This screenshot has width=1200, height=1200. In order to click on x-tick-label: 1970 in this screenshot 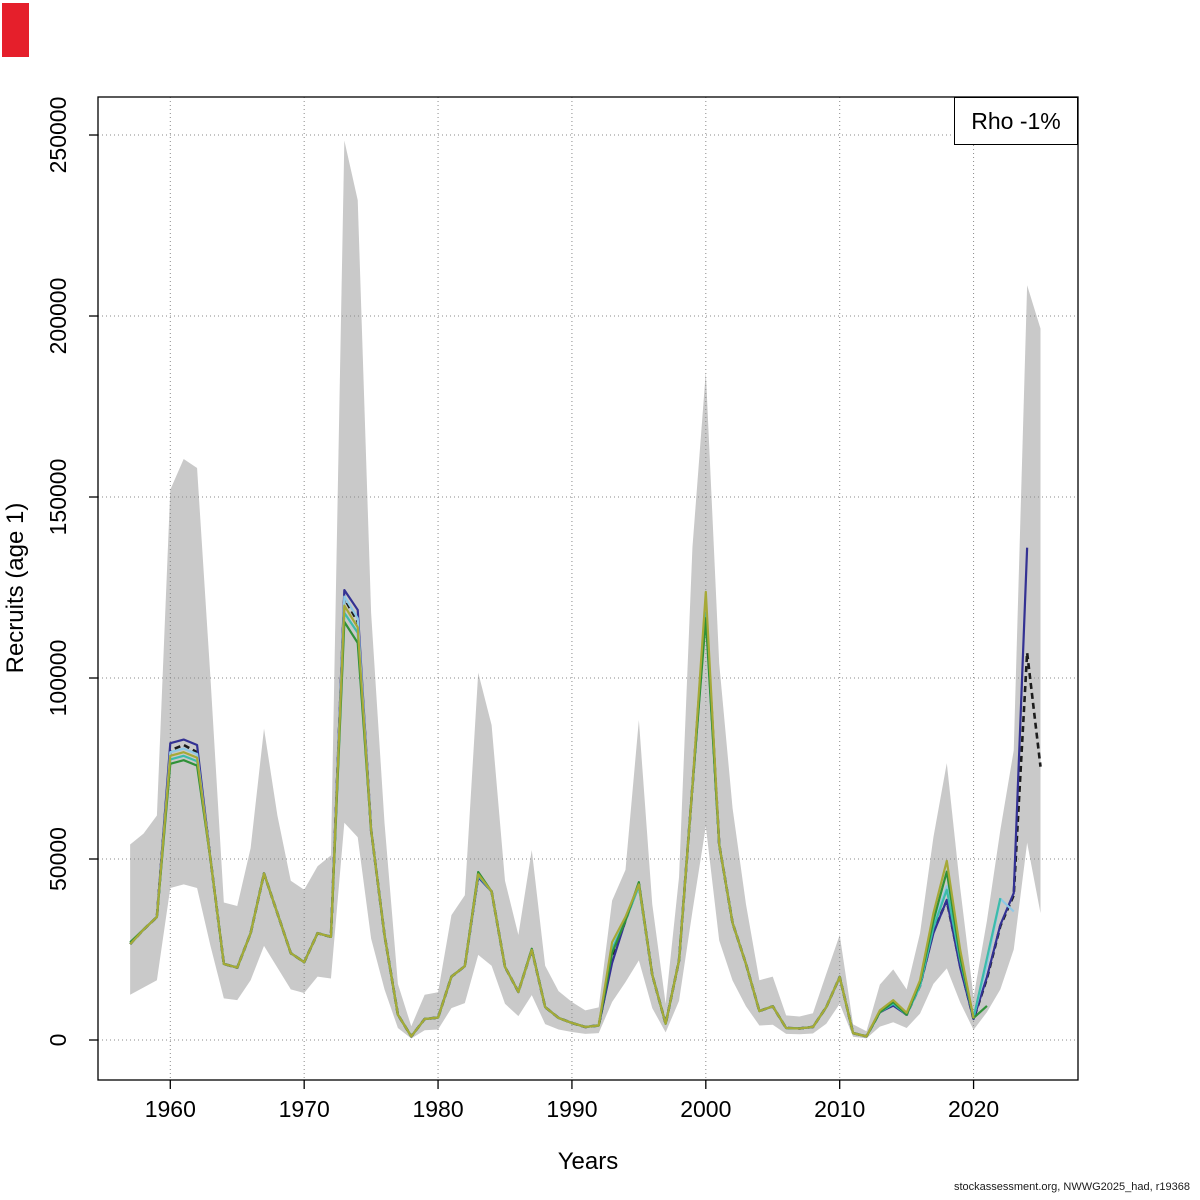, I will do `click(304, 1109)`.